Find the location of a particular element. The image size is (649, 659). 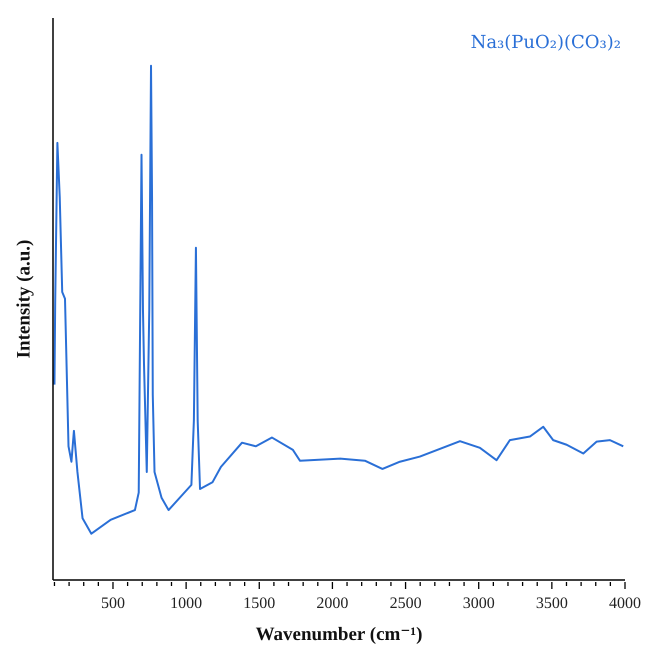

y-axis-title: Intensity (a.u.) is located at coordinates (24, 299).